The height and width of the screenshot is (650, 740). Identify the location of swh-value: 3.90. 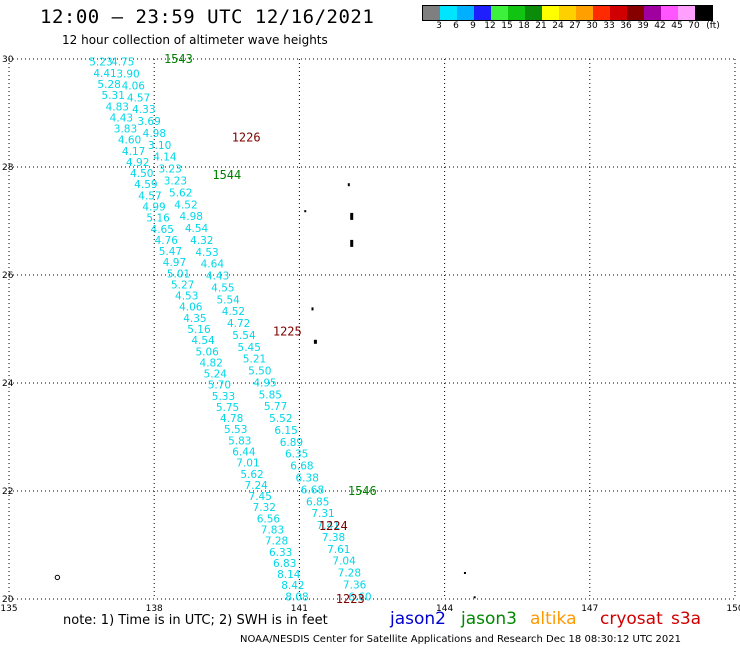
(127, 75).